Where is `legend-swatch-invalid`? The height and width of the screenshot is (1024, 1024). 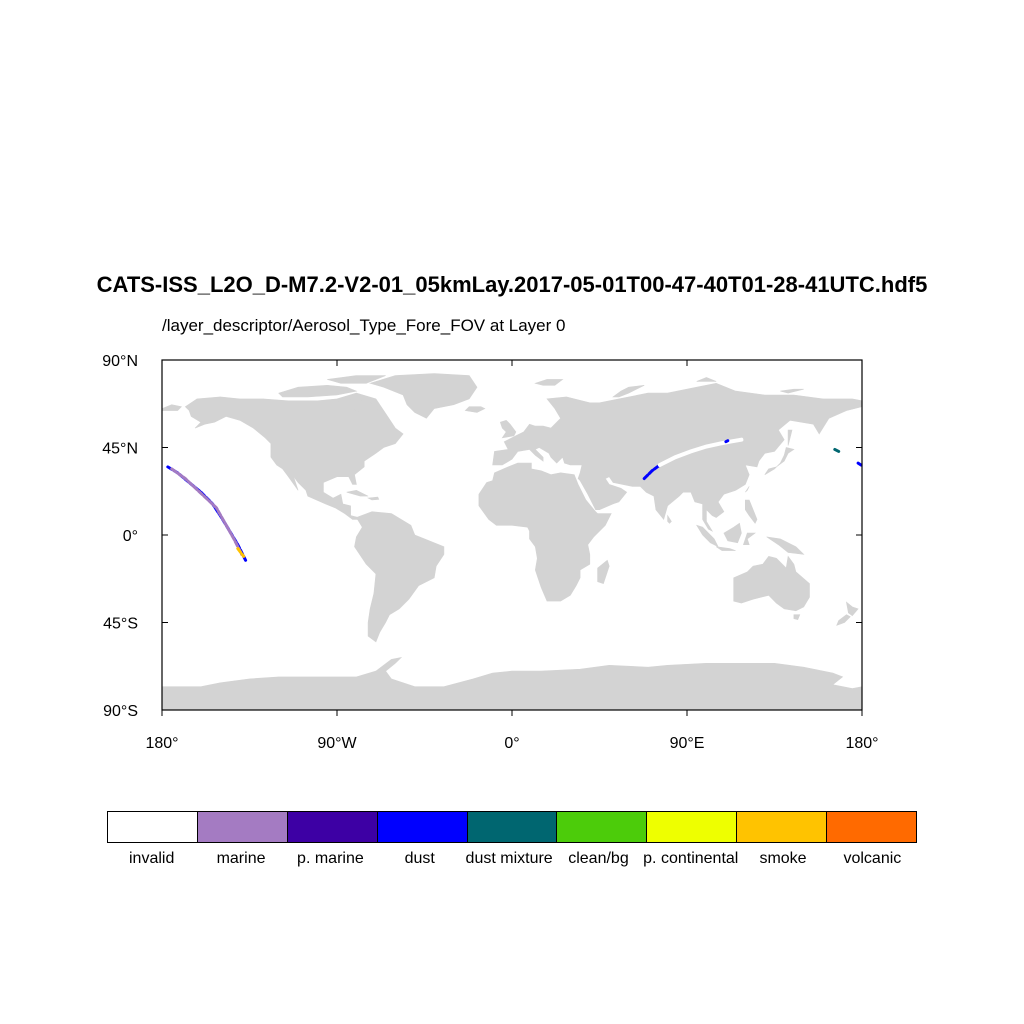 legend-swatch-invalid is located at coordinates (153, 827).